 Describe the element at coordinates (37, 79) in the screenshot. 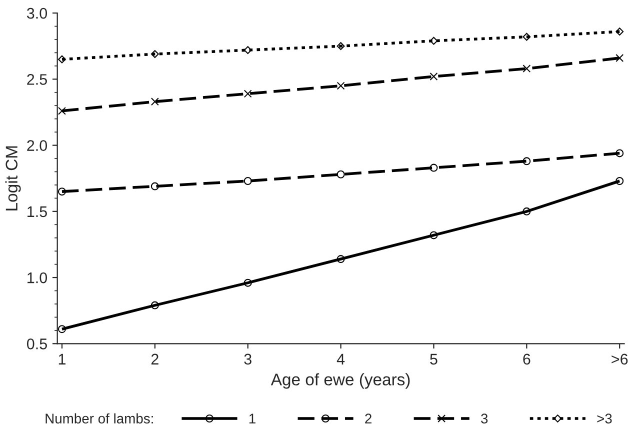

I see `y-tick-label: 2.5` at that location.